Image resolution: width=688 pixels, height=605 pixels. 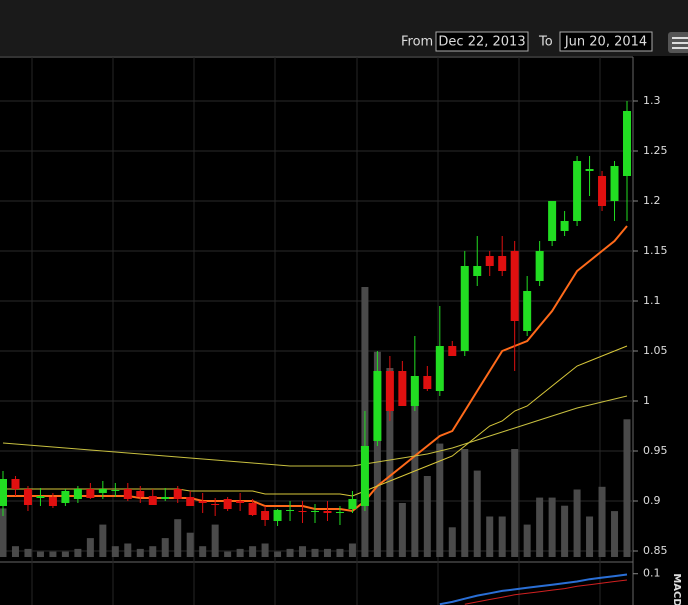 What do you see at coordinates (545, 42) in the screenshot?
I see `to-label: To` at bounding box center [545, 42].